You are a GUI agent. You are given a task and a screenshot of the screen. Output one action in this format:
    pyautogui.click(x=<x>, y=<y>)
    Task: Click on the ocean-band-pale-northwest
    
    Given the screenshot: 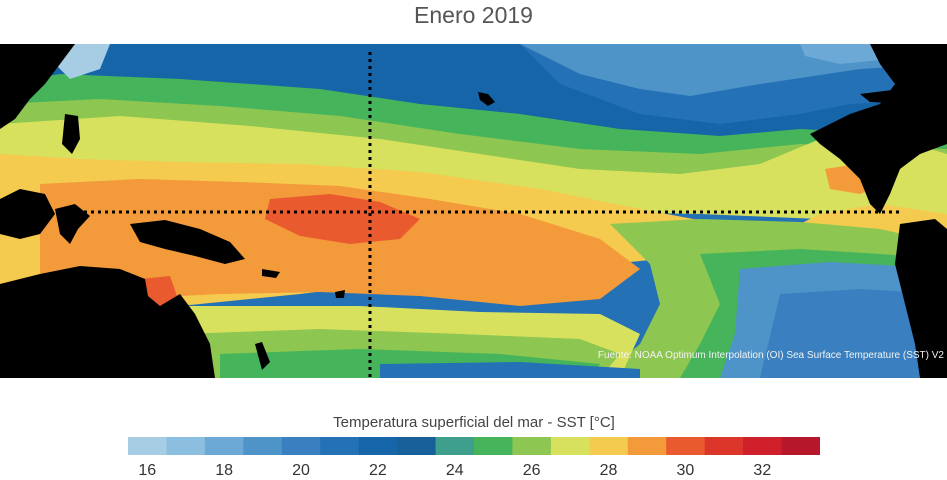 What is the action you would take?
    pyautogui.click(x=82, y=61)
    